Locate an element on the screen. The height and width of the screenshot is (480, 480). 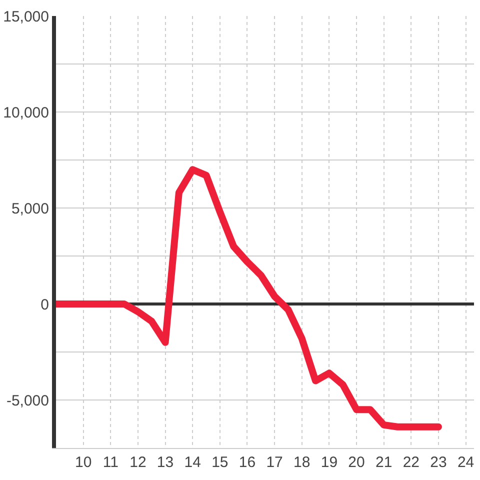
y-tick-label: 5,000 is located at coordinates (30, 209).